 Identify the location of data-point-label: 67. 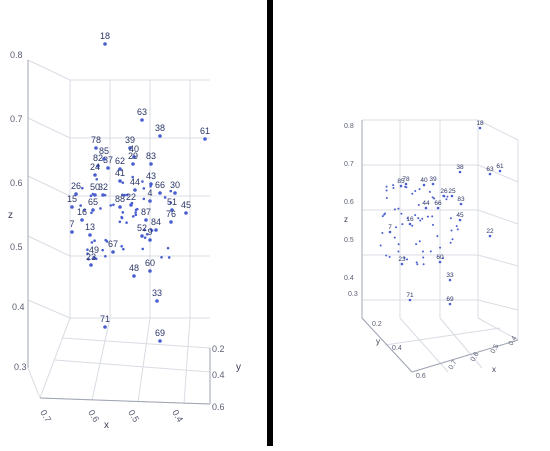
(113, 244).